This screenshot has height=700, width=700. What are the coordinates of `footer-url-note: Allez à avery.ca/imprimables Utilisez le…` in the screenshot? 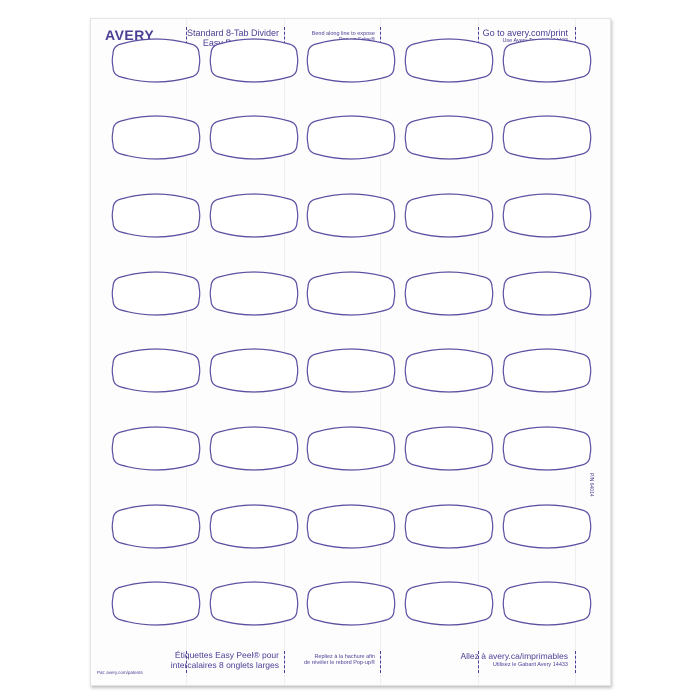 It's located at (514, 659).